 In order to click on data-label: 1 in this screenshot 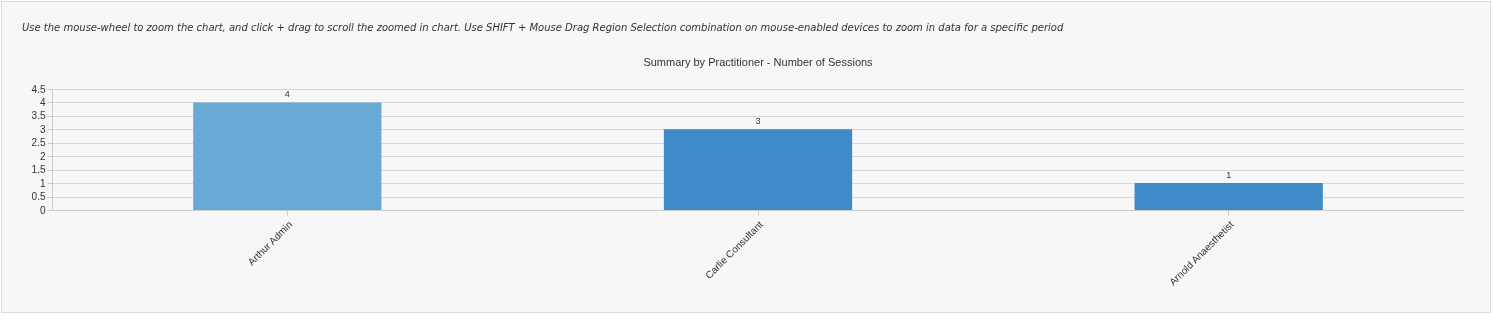, I will do `click(1229, 175)`.